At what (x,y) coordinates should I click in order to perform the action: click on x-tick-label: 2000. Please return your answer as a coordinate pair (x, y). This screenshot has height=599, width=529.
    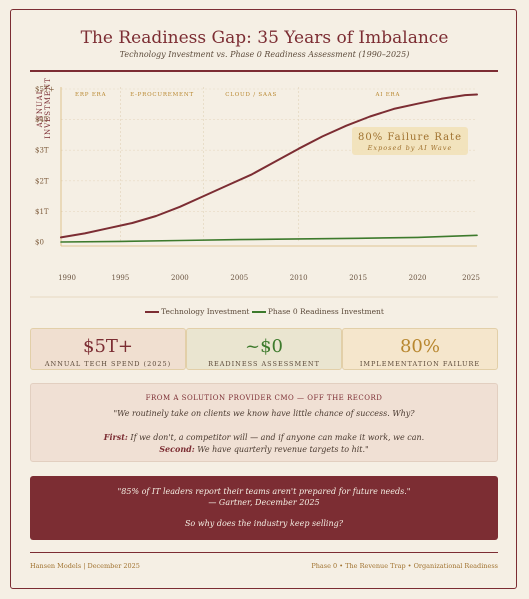
    Looking at the image, I should click on (180, 278).